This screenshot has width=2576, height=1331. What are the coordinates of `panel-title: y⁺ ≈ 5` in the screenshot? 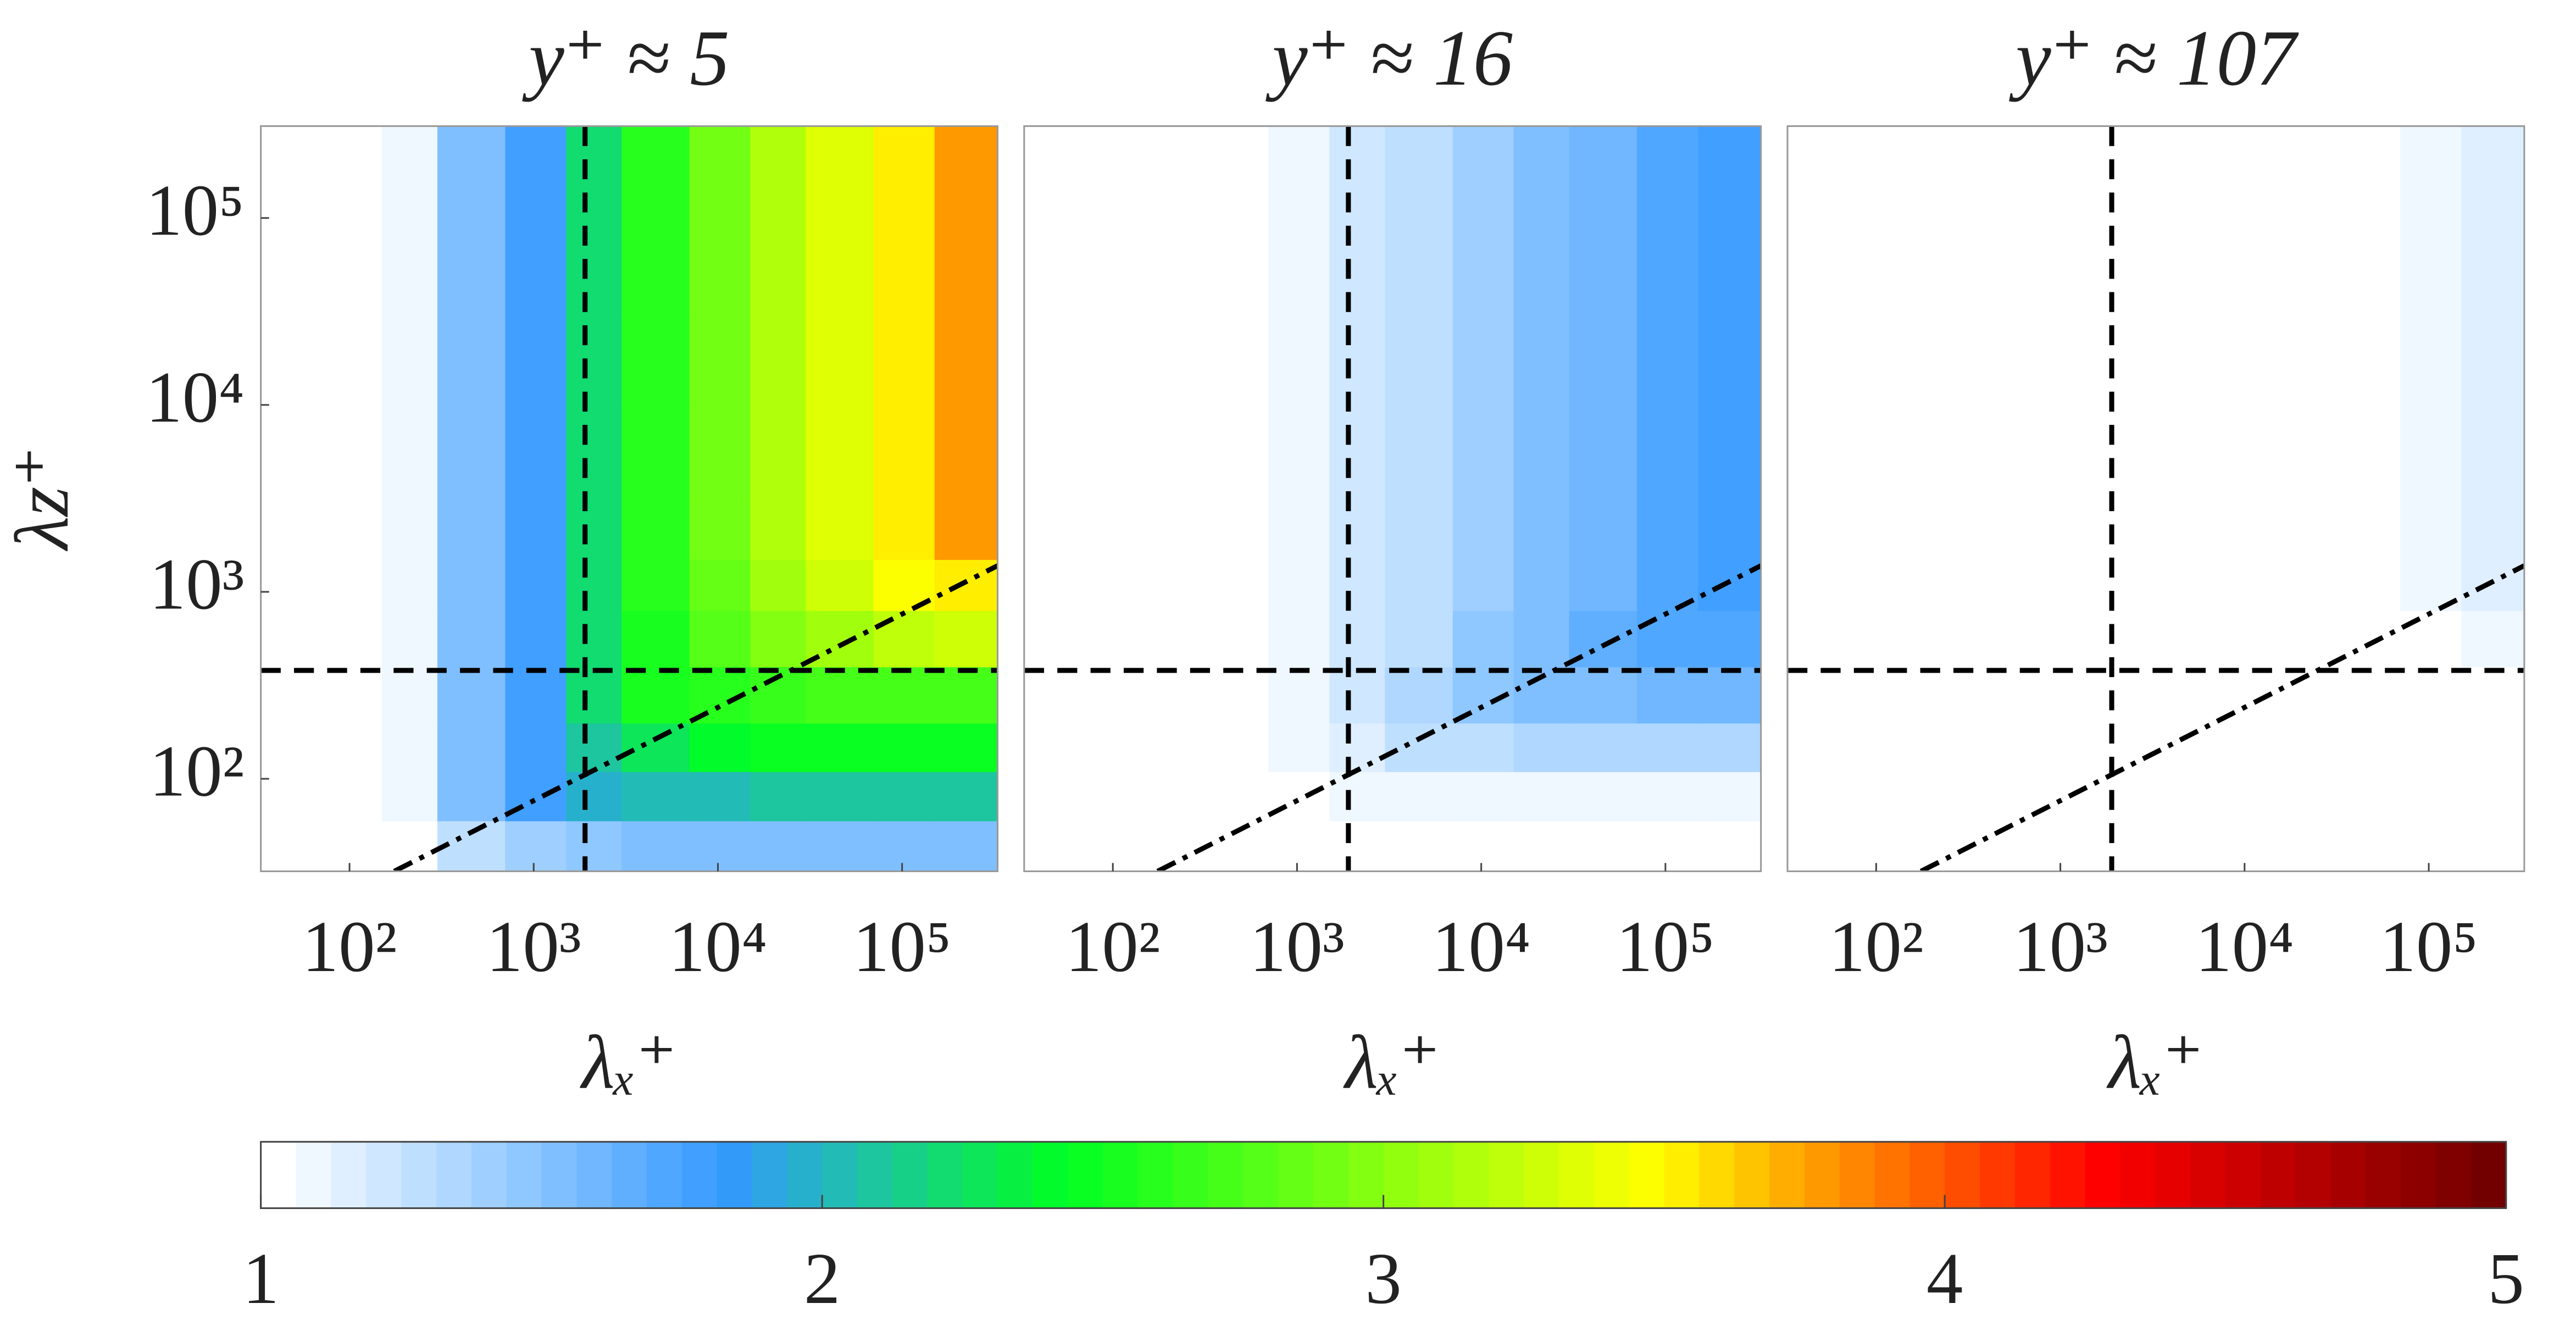 It's located at (625, 58).